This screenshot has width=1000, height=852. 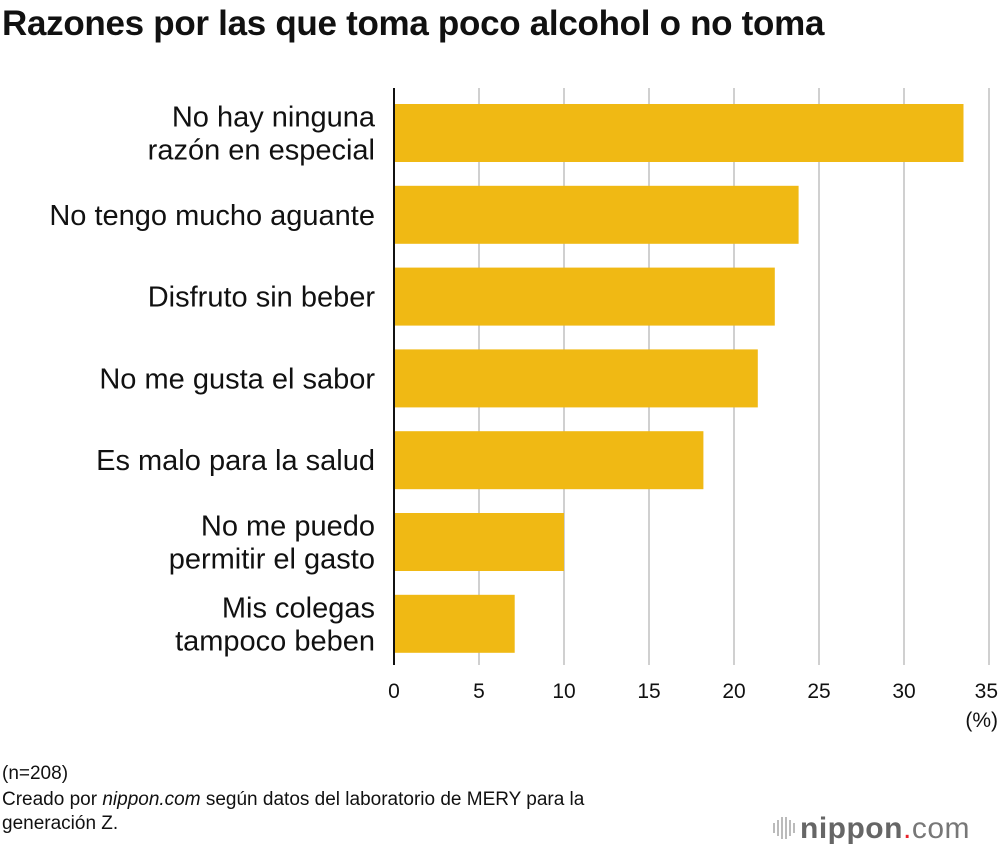 I want to click on x-tick-label: 0, so click(x=394, y=691).